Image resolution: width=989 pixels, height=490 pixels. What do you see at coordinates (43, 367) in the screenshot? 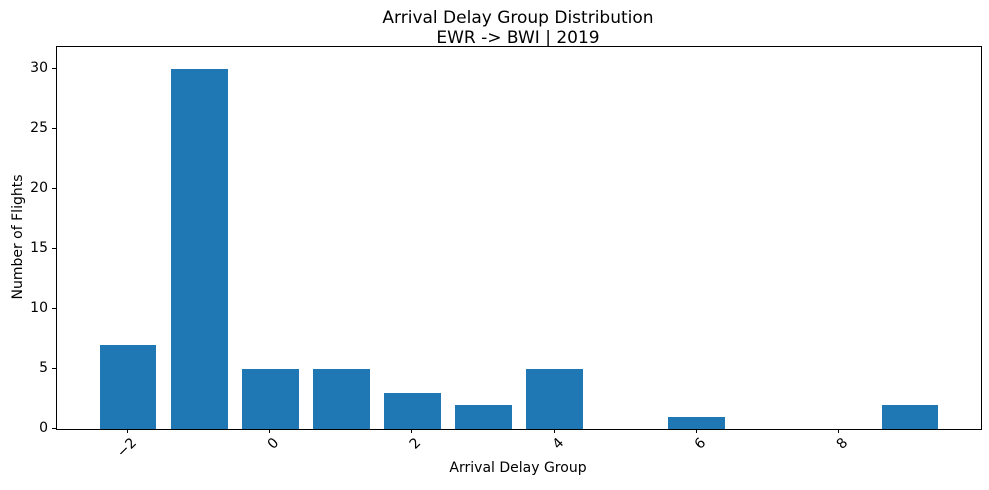
I see `y-tick-label-5: 5` at bounding box center [43, 367].